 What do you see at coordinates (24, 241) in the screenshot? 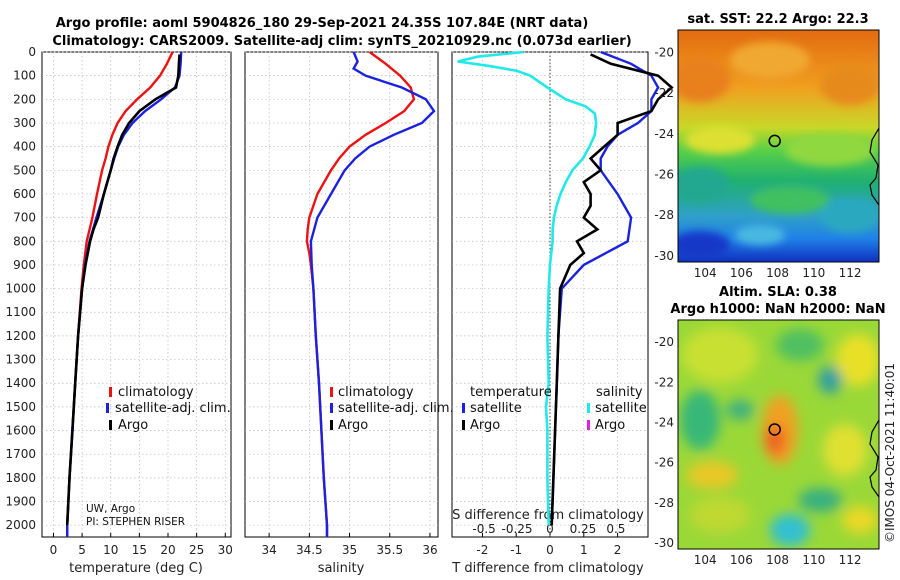
I see `depth-tick-label: 800` at bounding box center [24, 241].